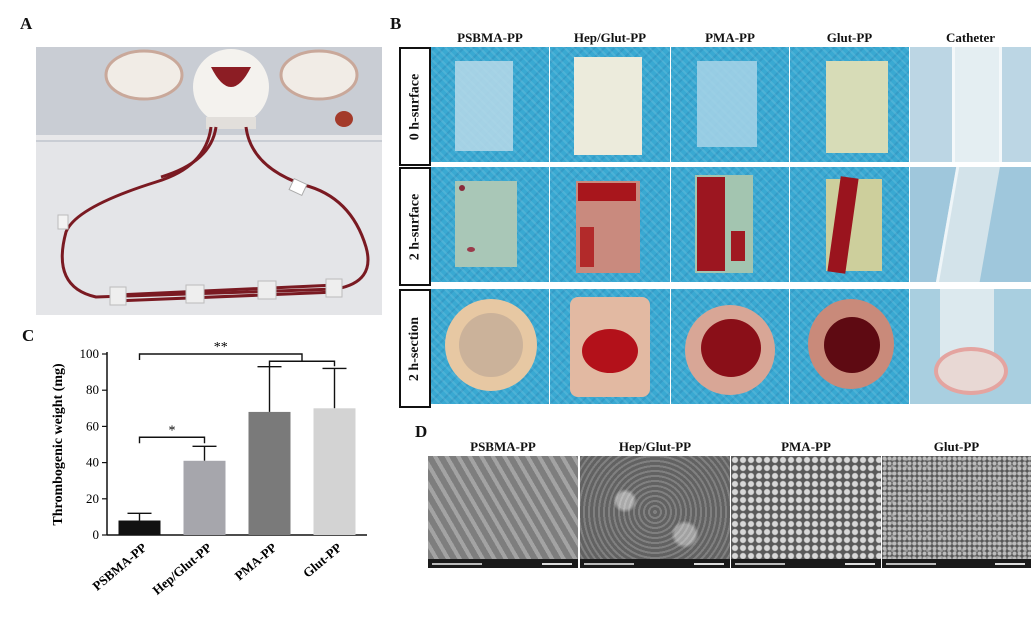 The height and width of the screenshot is (617, 1031). I want to click on panel-a-photo, so click(209, 181).